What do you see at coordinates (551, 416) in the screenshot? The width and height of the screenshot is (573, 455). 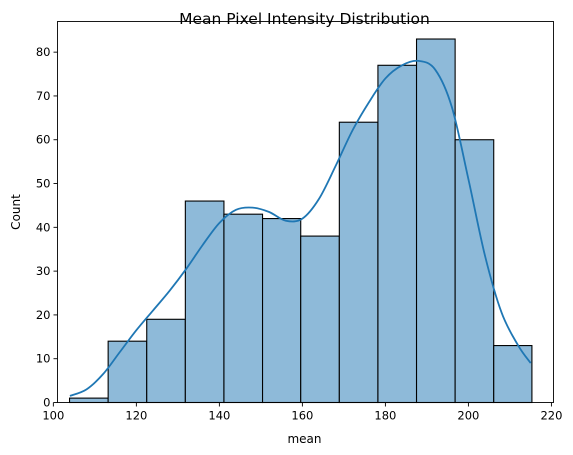 I see `x-tick-label: 220` at bounding box center [551, 416].